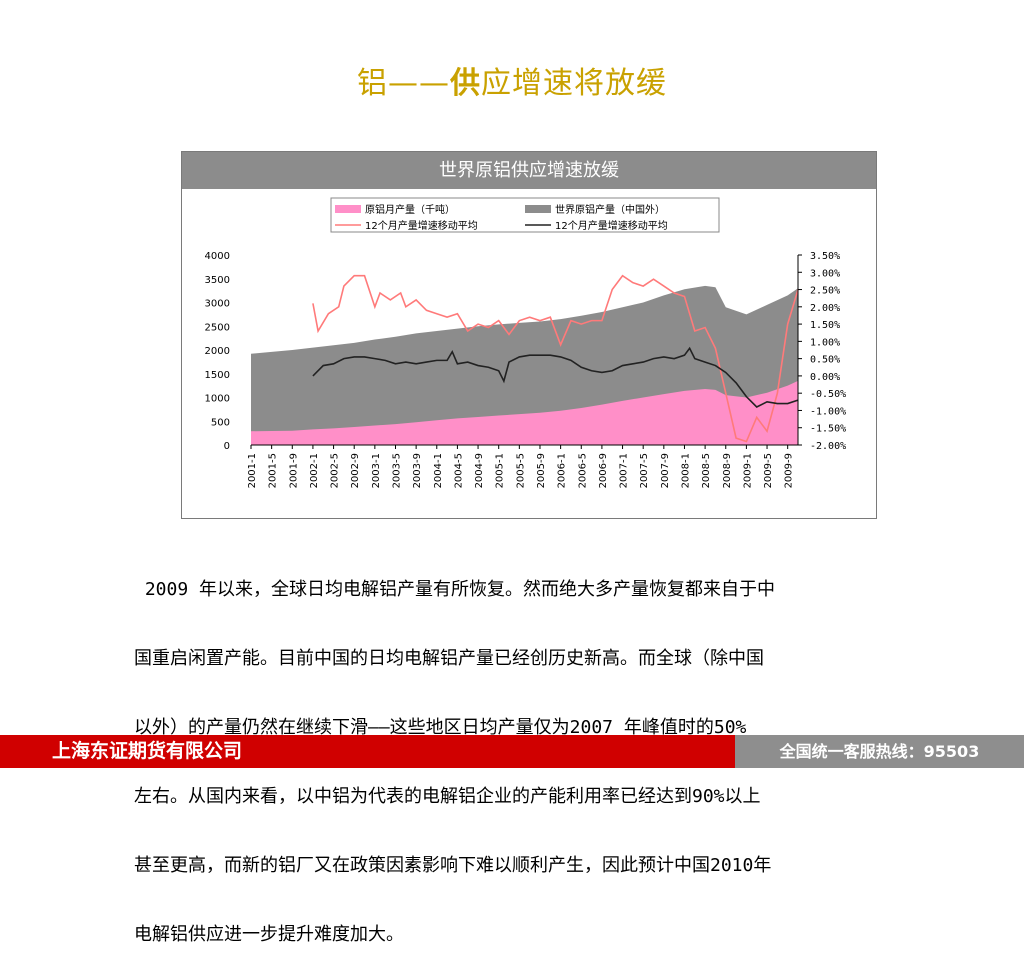 The width and height of the screenshot is (1024, 969). What do you see at coordinates (825, 273) in the screenshot?
I see `y-right-tick-label: 3.00%` at bounding box center [825, 273].